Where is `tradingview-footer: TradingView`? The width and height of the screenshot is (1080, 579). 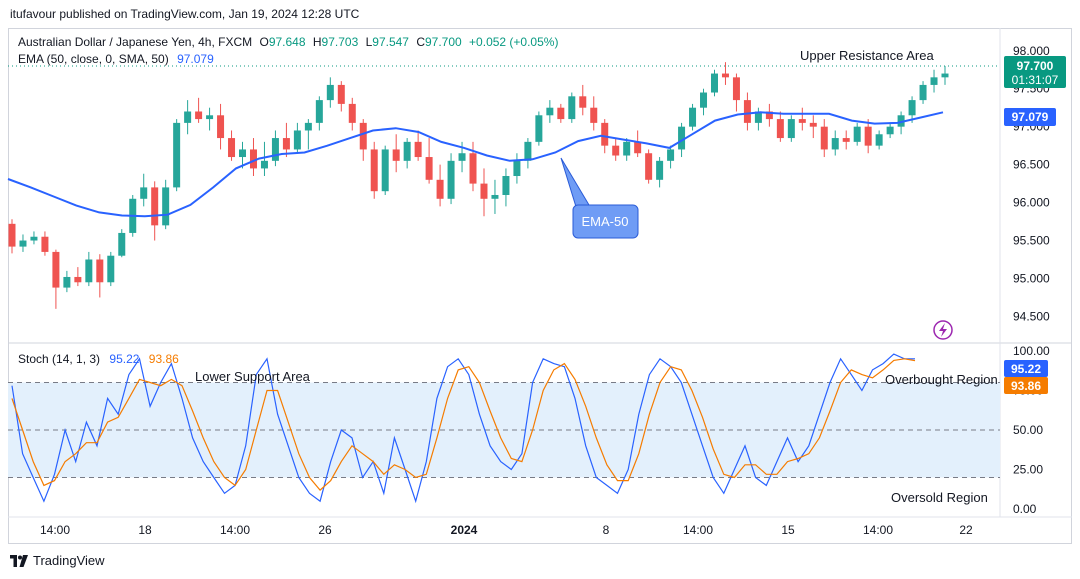
tradingview-footer: TradingView is located at coordinates (57, 560).